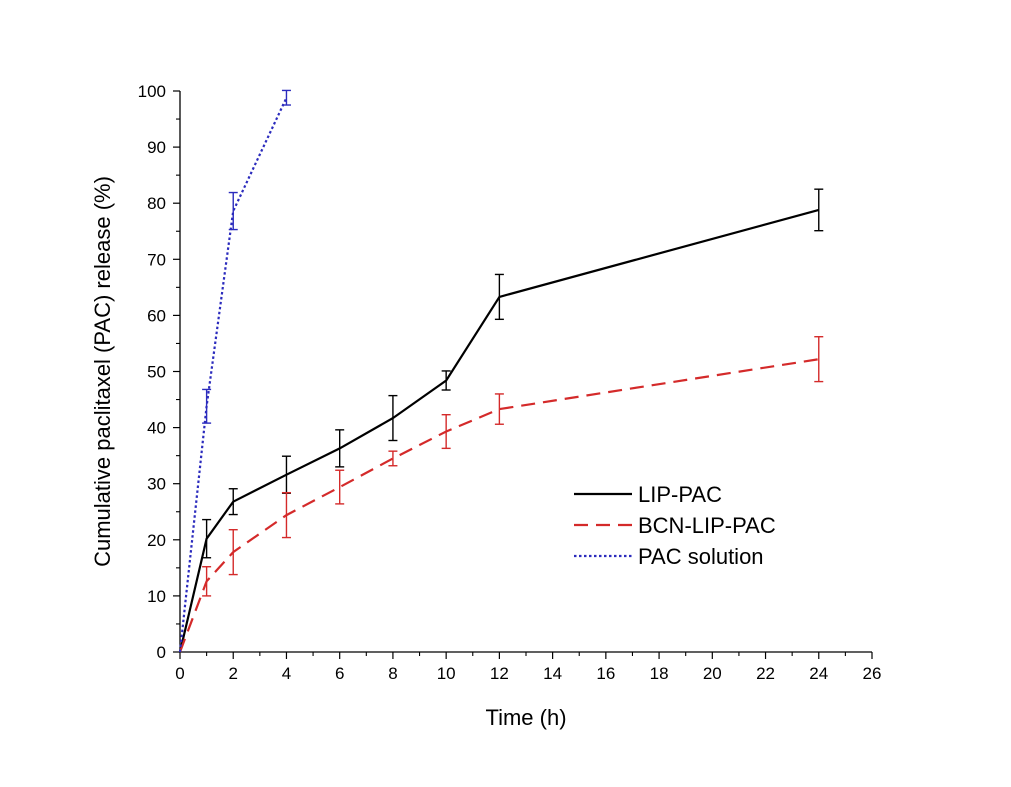  I want to click on legend-label: LIP-PAC, so click(680, 494).